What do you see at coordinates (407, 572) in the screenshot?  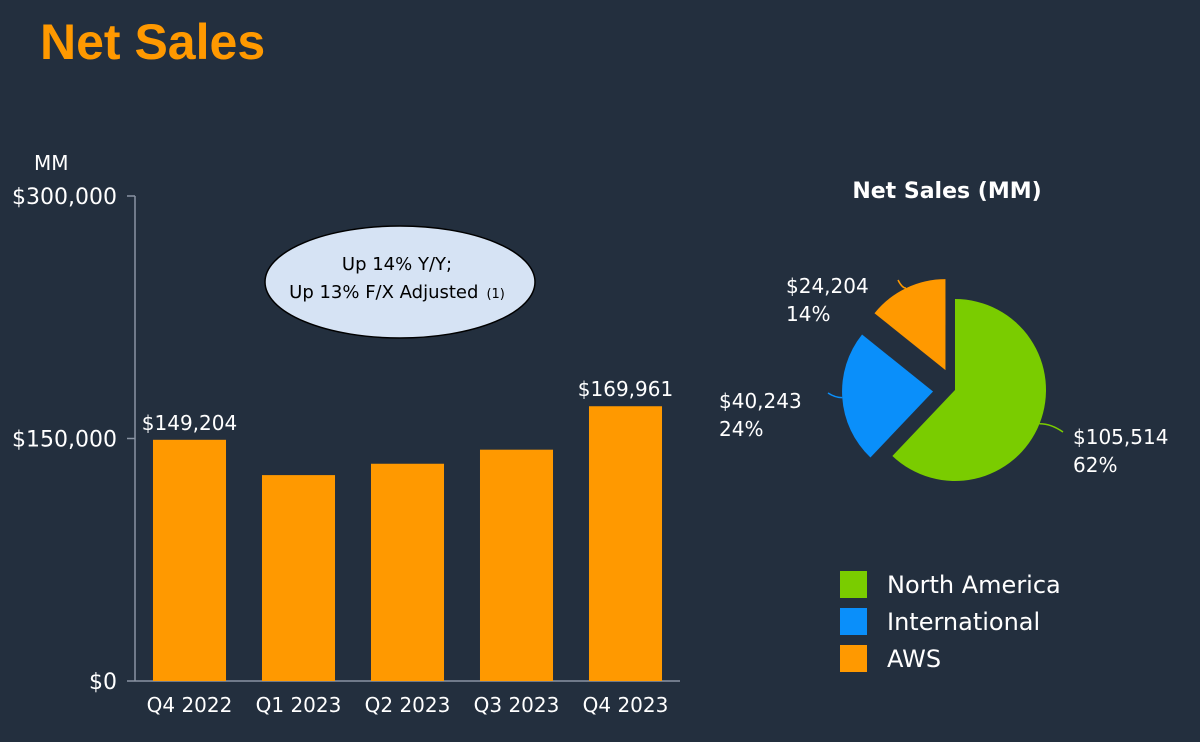 I see `bar-q2-2023` at bounding box center [407, 572].